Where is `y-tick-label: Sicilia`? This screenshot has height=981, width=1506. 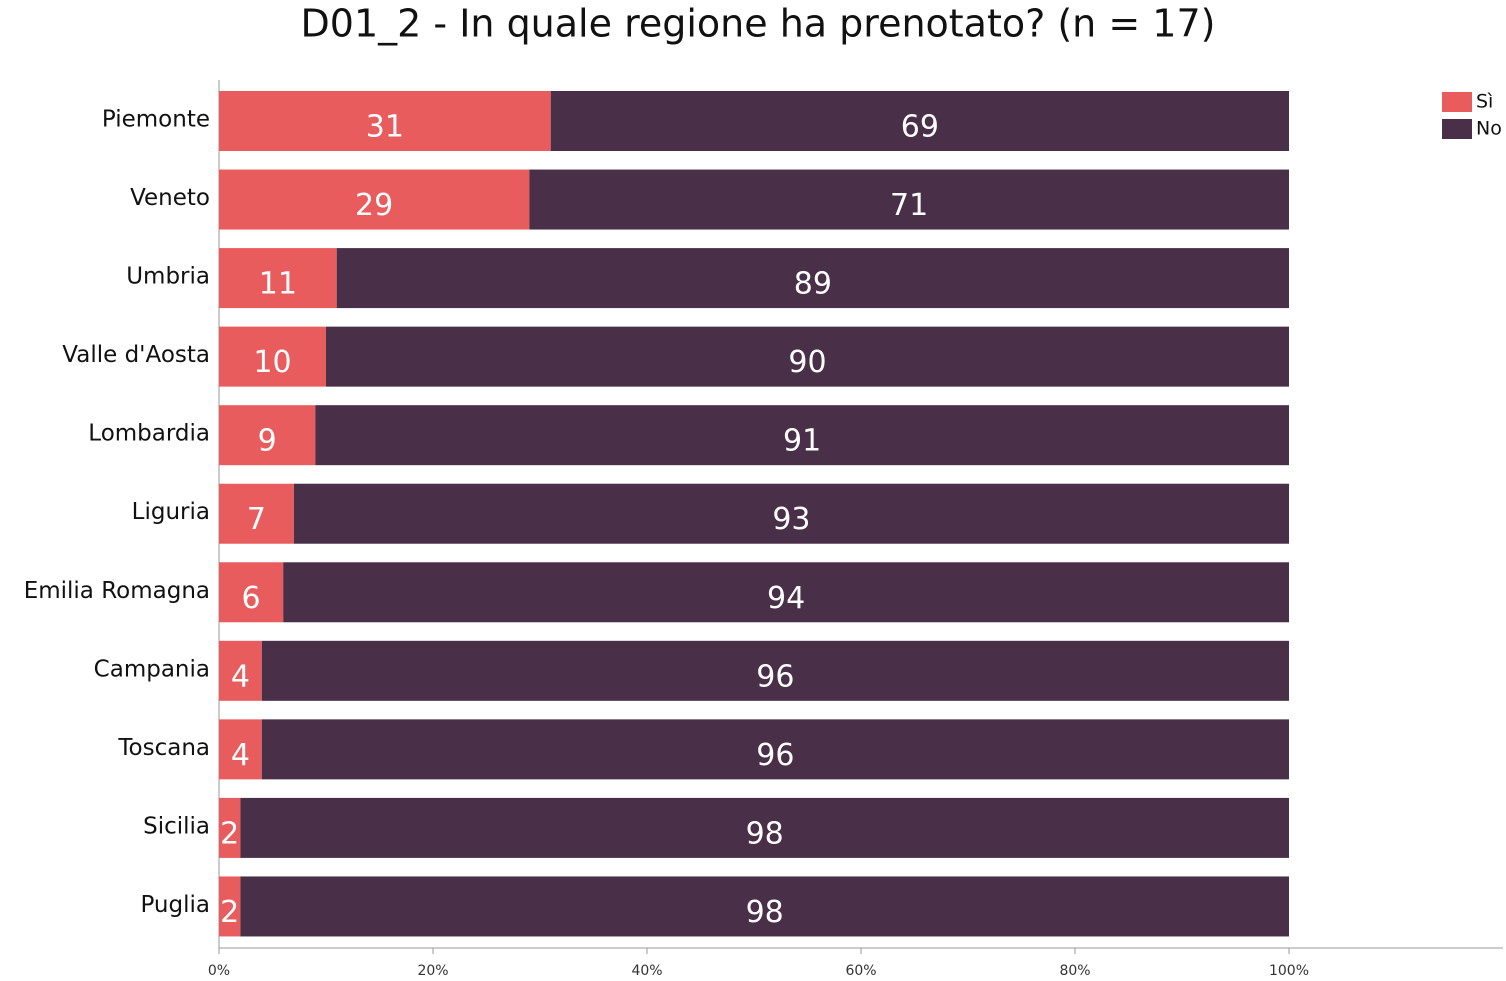 y-tick-label: Sicilia is located at coordinates (176, 826).